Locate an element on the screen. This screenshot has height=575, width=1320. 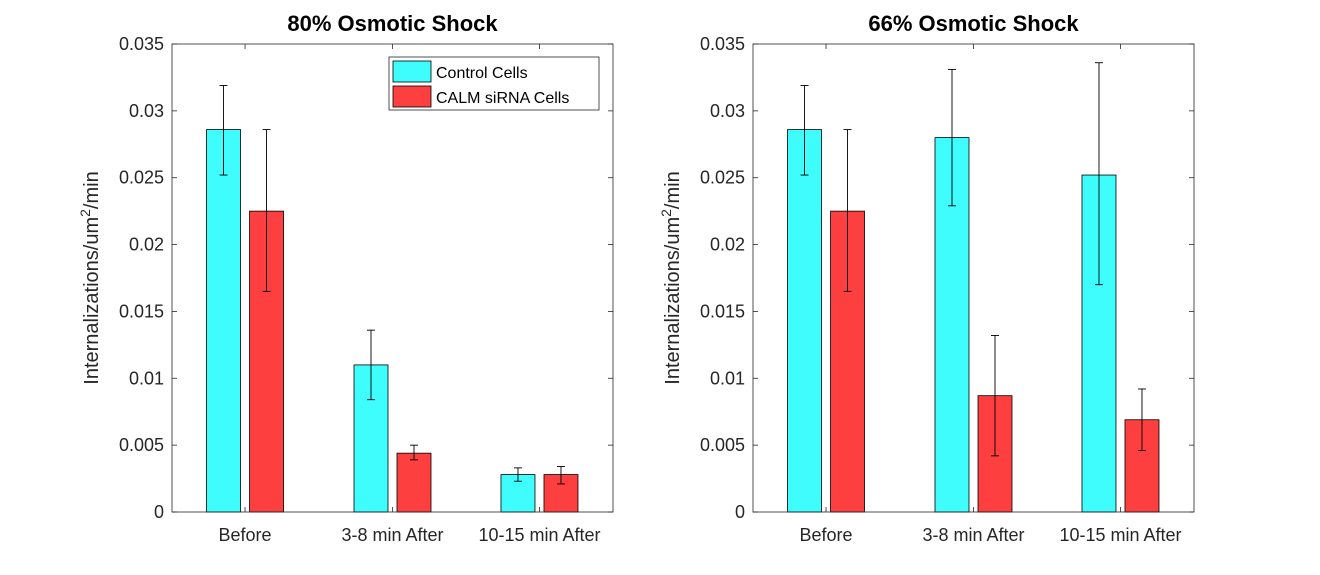
legend: Control Cells CALM siRNA Cells is located at coordinates (494, 83).